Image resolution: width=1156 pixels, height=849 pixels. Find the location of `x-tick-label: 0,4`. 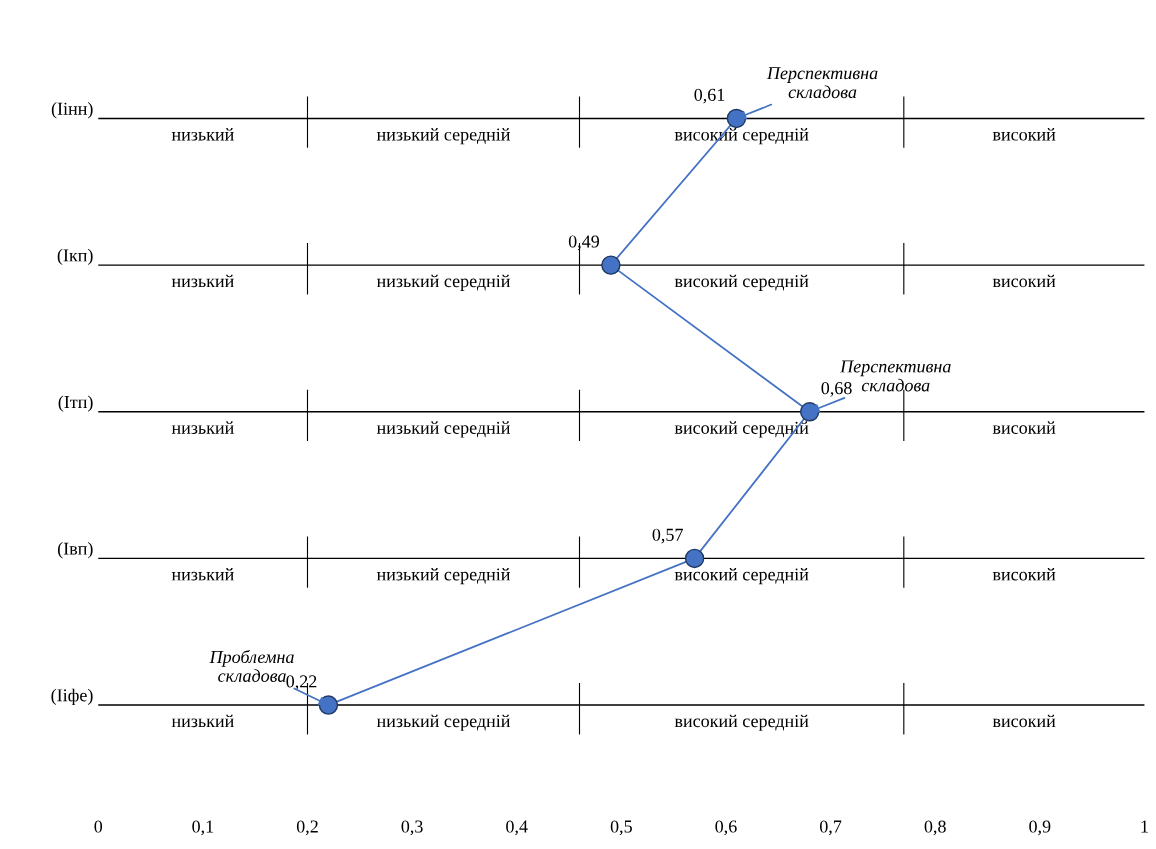

x-tick-label: 0,4 is located at coordinates (517, 828).